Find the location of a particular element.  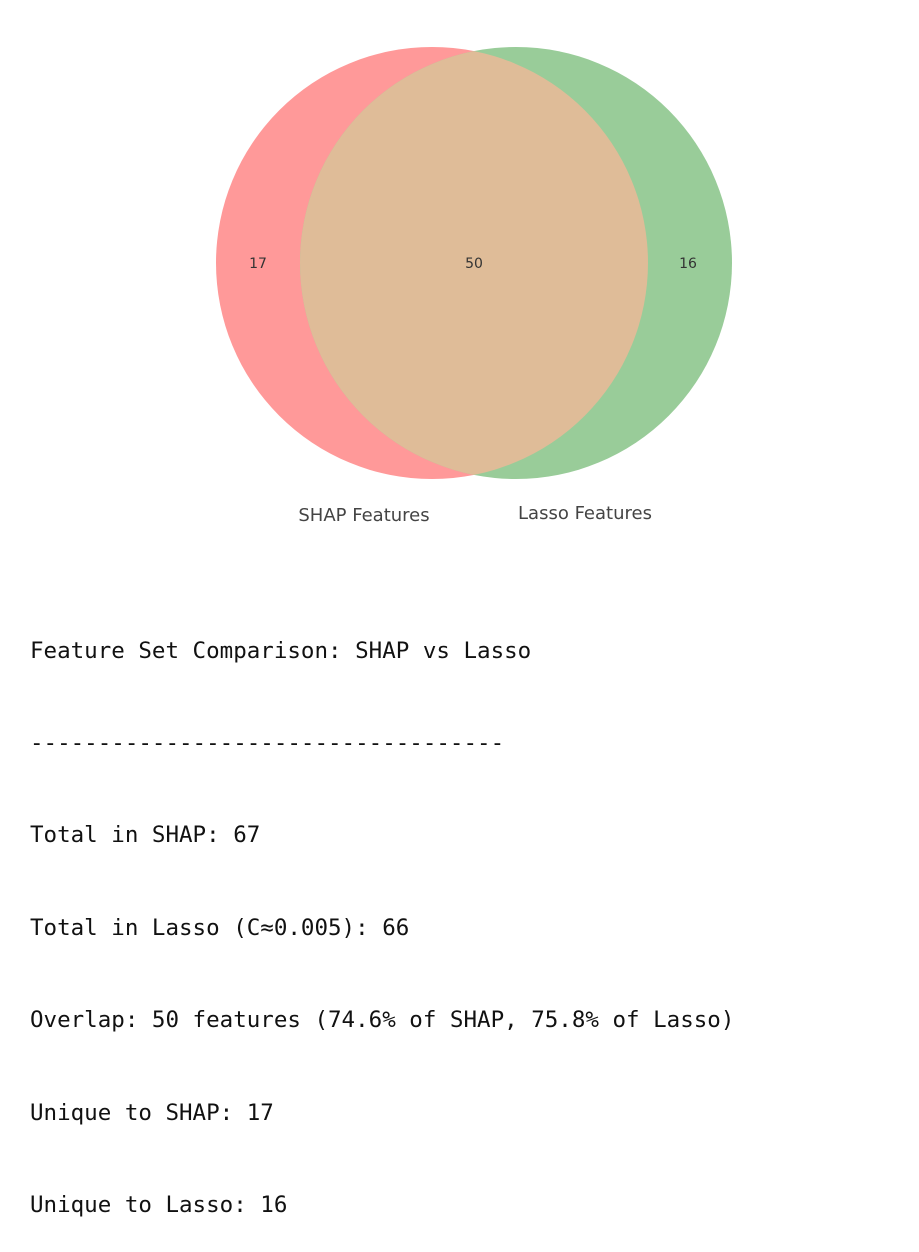

overlap-count: 50 is located at coordinates (474, 264).